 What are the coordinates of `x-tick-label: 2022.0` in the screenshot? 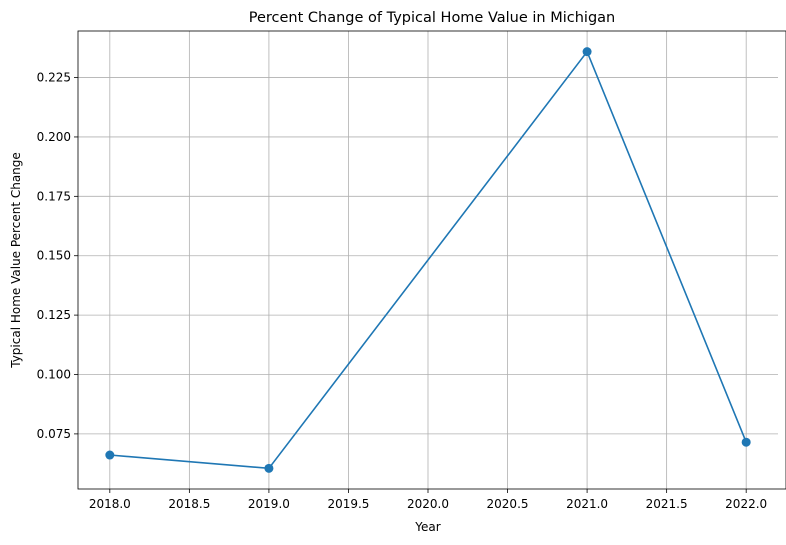 It's located at (746, 504).